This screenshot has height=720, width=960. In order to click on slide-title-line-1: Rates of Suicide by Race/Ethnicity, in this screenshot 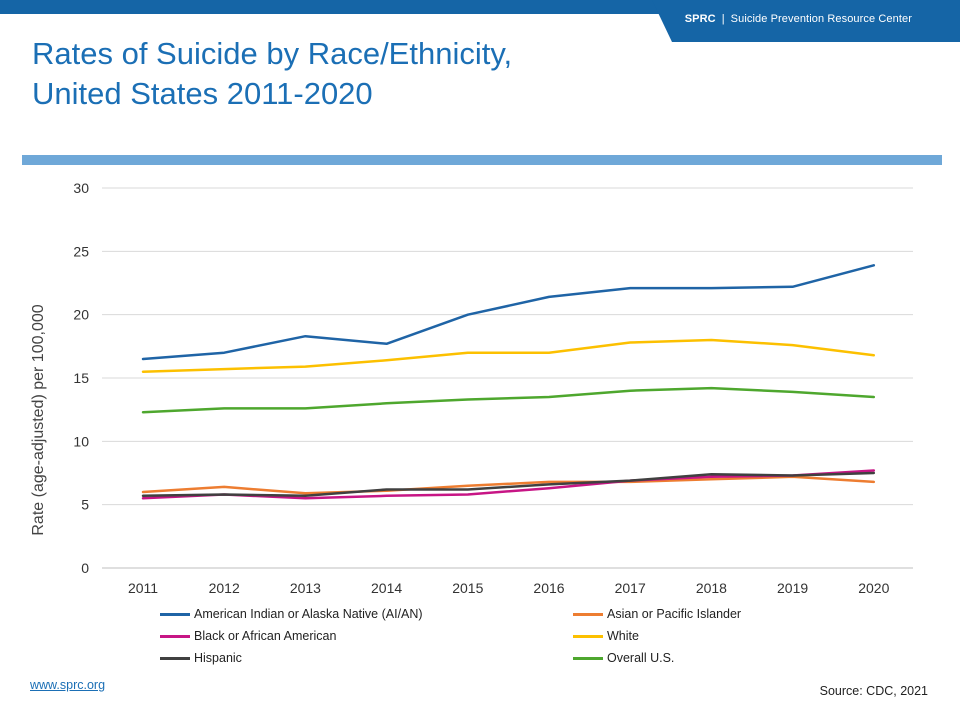, I will do `click(272, 53)`.